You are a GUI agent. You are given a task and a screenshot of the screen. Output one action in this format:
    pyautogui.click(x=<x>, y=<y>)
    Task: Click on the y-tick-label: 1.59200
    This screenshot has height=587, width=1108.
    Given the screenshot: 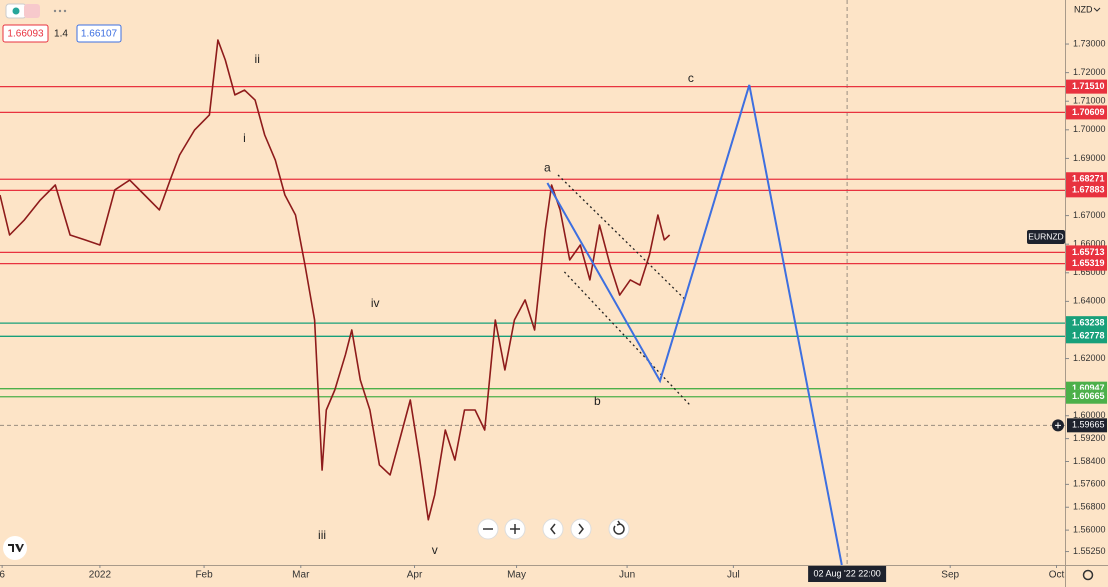 What is the action you would take?
    pyautogui.click(x=1089, y=438)
    